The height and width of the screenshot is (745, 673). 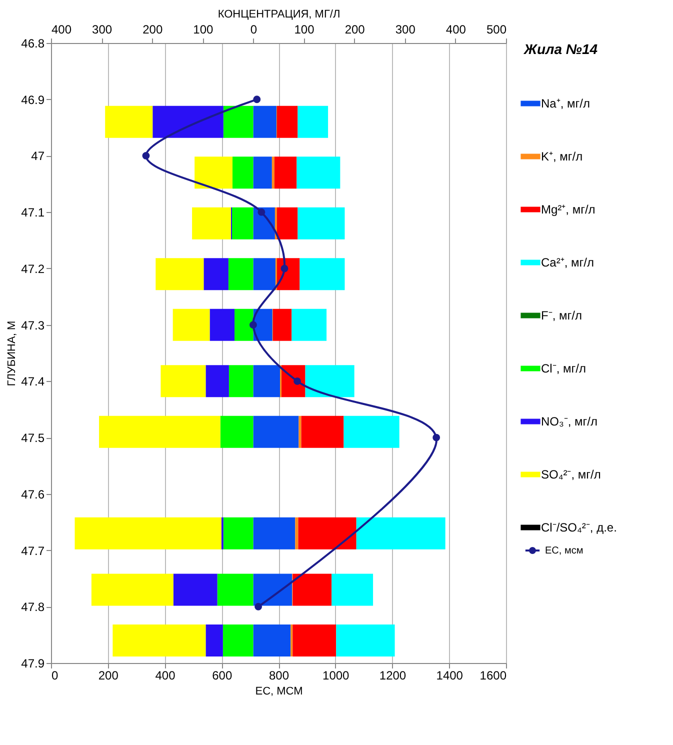 What do you see at coordinates (336, 675) in the screenshot?
I see `x-tick-label: 1000` at bounding box center [336, 675].